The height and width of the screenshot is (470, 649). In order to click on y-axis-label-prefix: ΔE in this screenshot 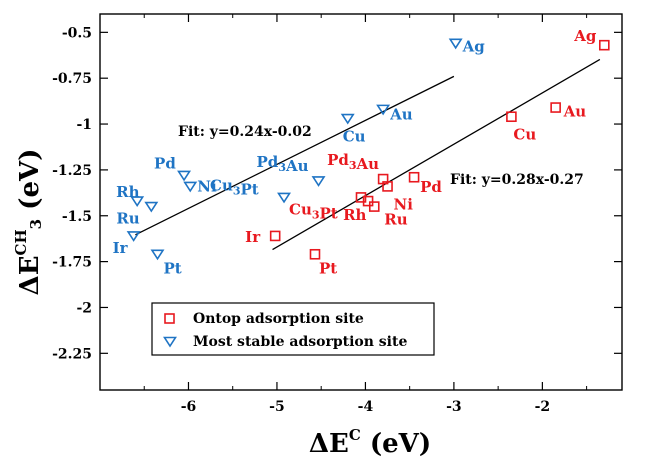, I will do `click(30, 275)`.